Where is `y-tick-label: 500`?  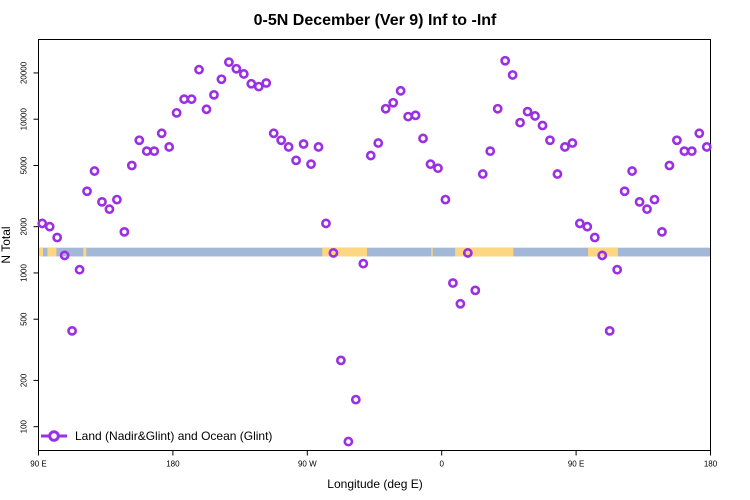
y-tick-label: 500 is located at coordinates (24, 319).